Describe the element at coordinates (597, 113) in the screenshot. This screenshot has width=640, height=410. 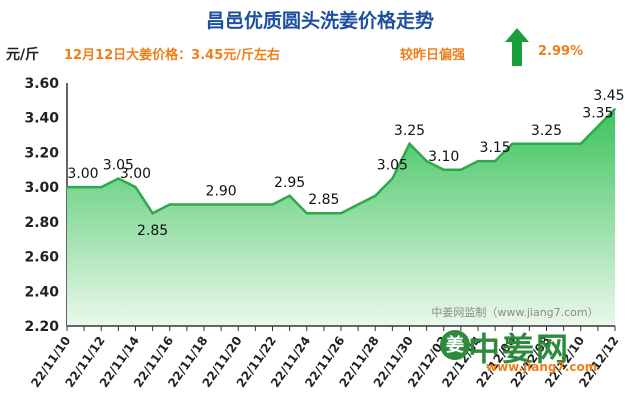
I see `data-label: 3.35` at that location.